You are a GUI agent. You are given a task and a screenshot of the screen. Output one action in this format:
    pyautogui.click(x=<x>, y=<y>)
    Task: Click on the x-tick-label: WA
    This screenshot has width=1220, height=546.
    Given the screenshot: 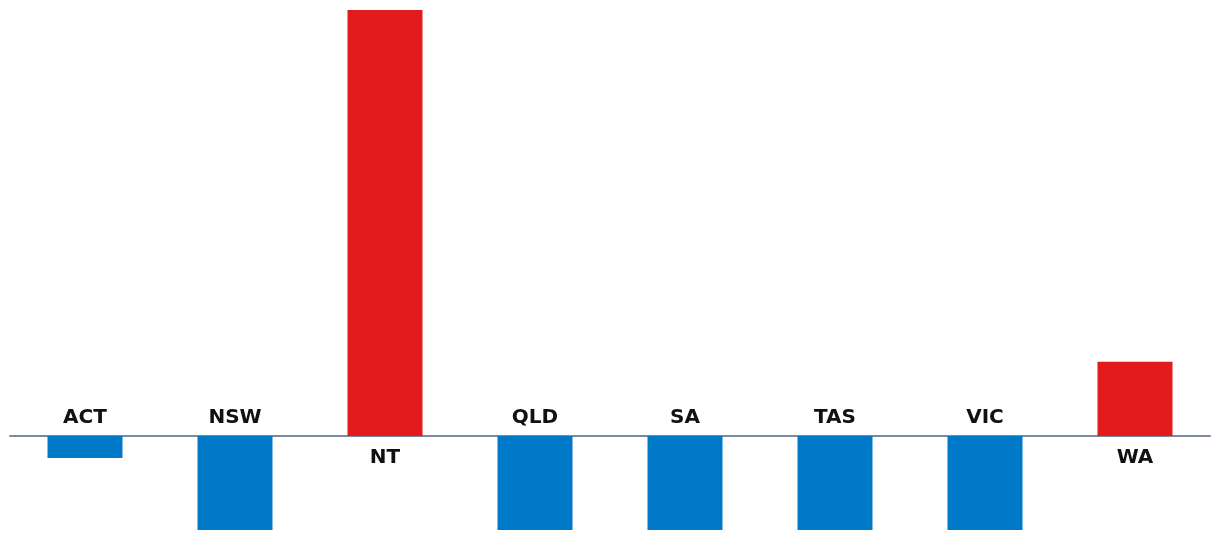 What is the action you would take?
    pyautogui.click(x=1135, y=455)
    